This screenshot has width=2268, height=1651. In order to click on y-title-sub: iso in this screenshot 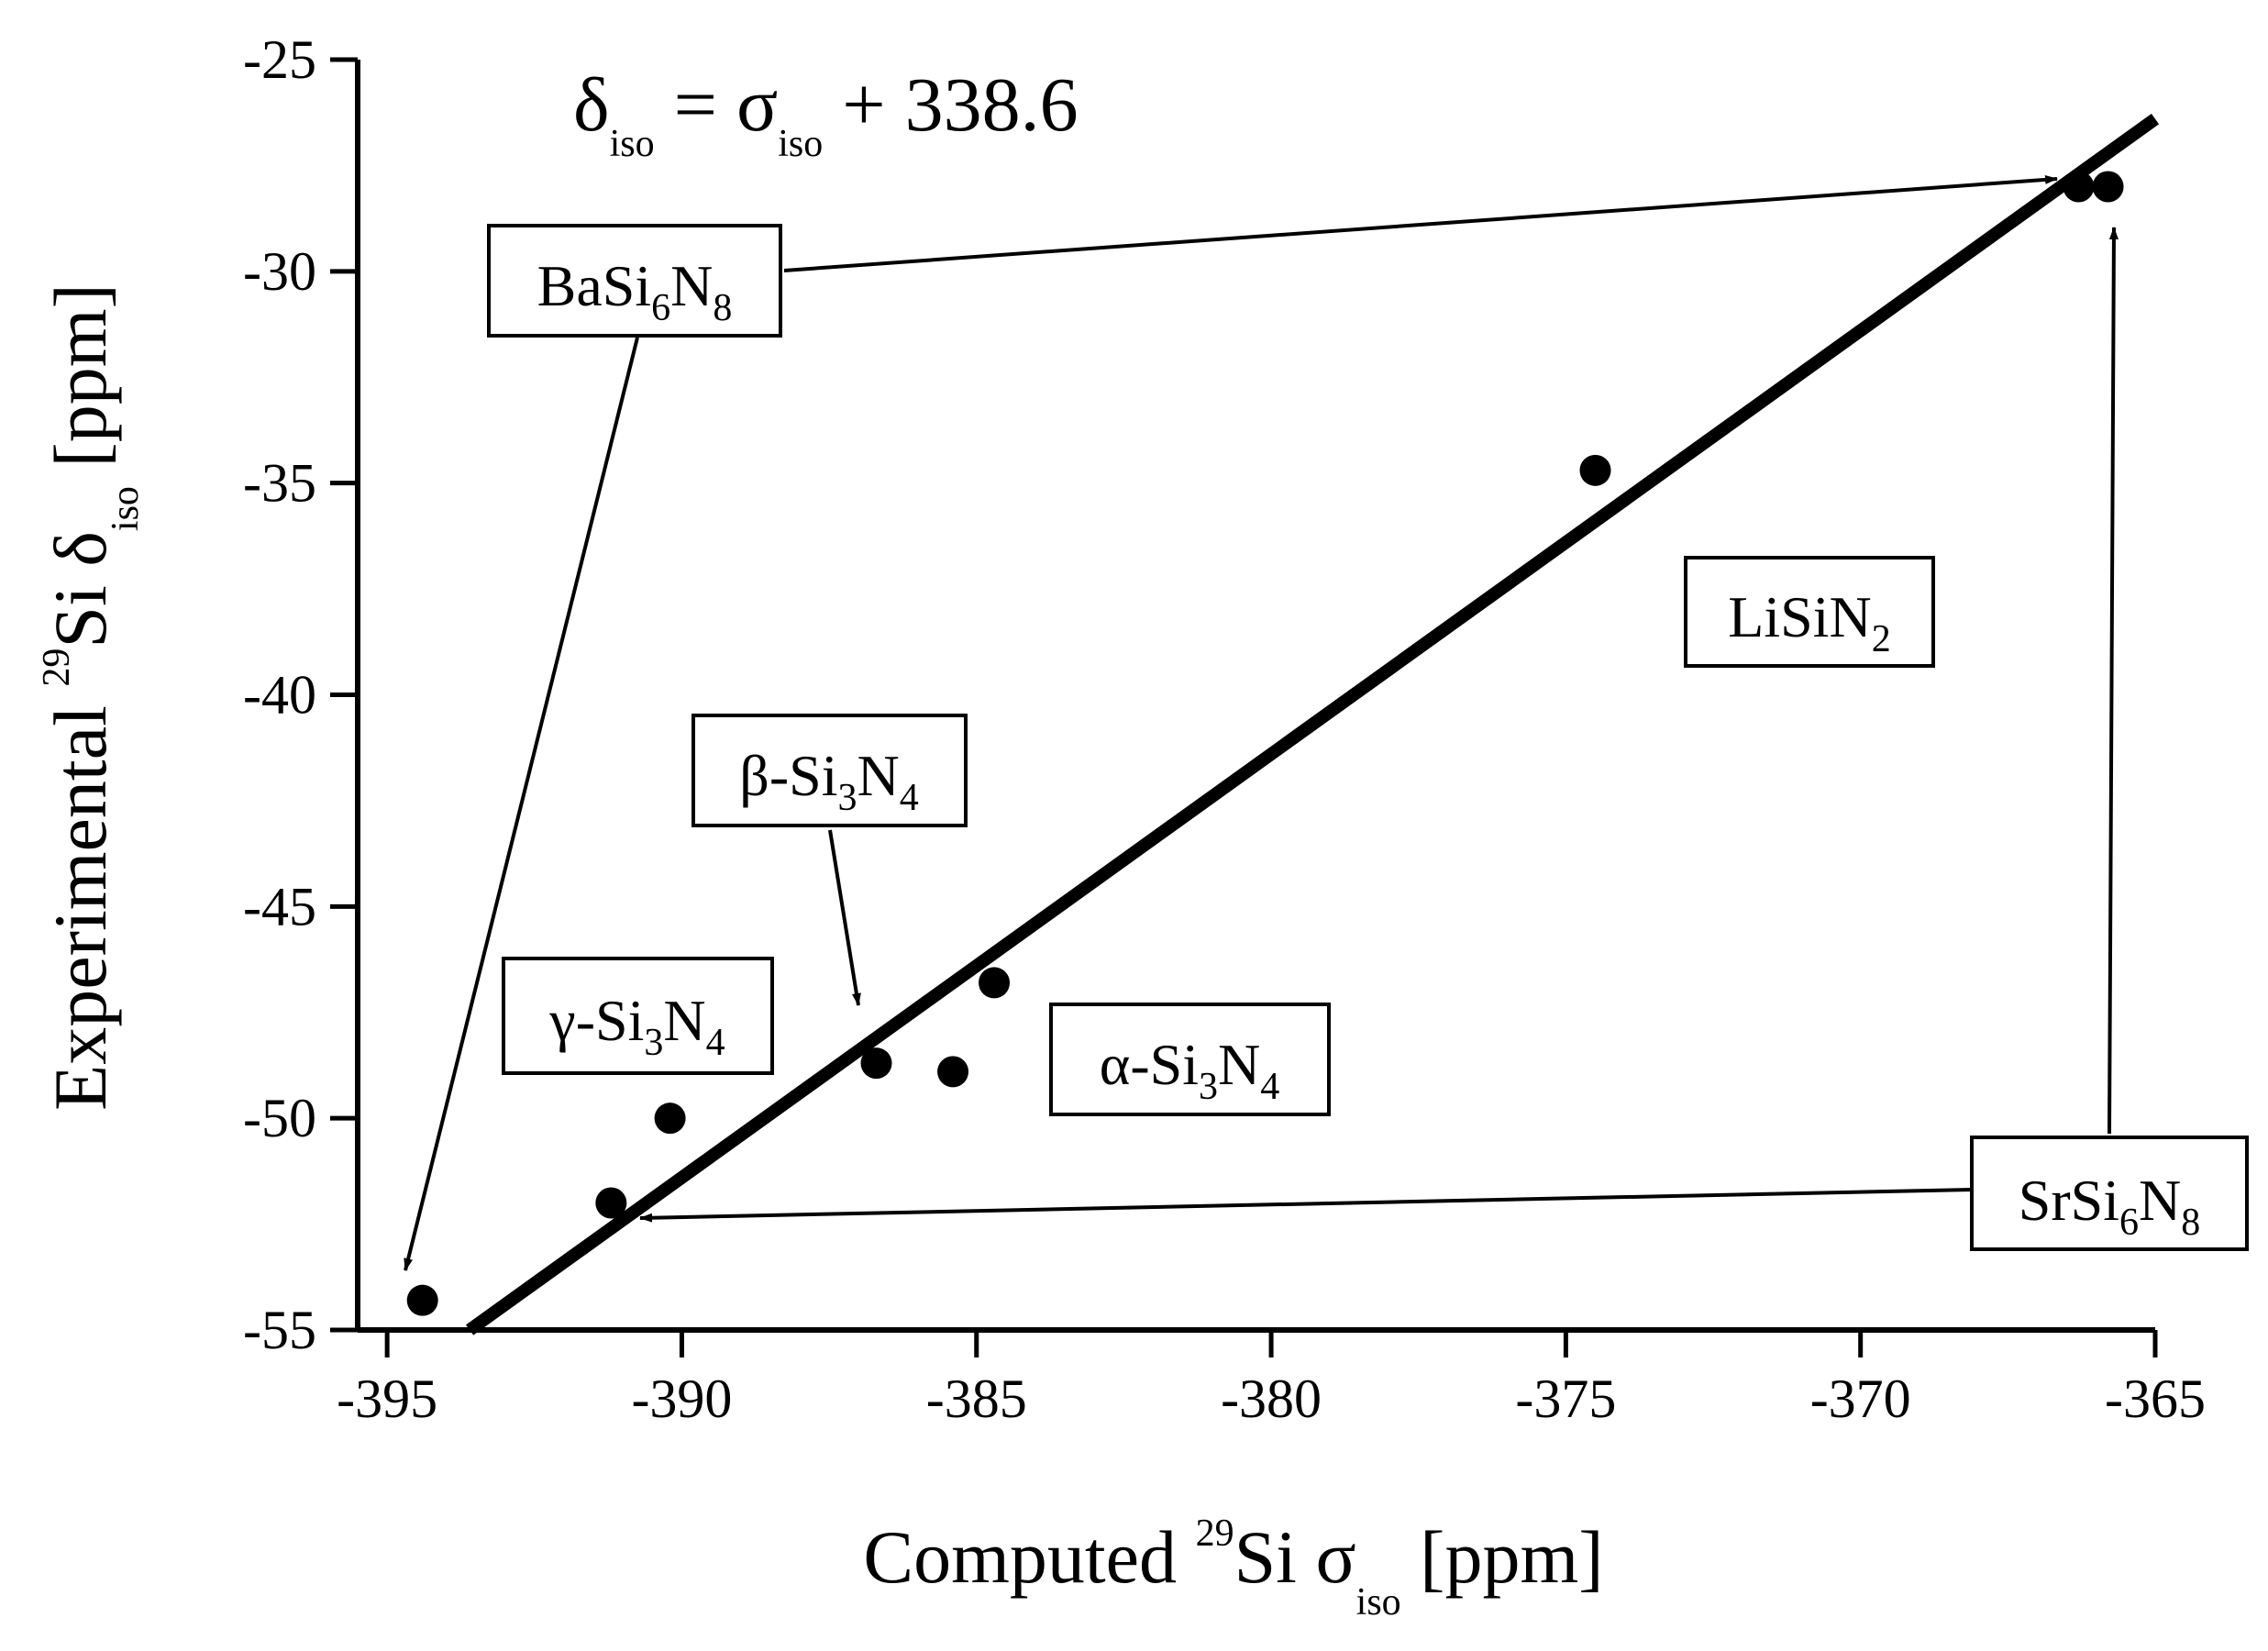, I will do `click(126, 508)`.